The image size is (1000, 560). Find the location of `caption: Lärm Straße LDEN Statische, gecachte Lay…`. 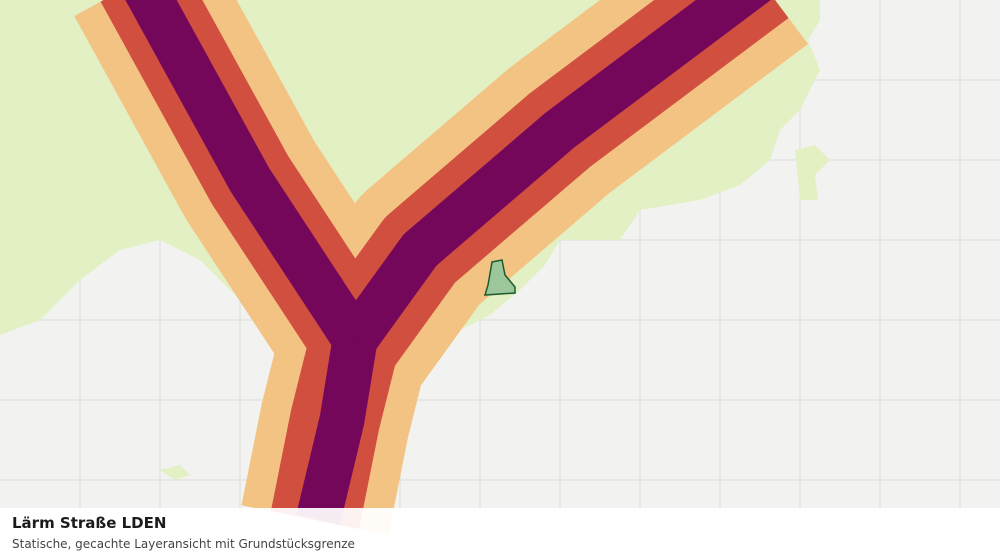

caption: Lärm Straße LDEN Statische, gecachte Lay… is located at coordinates (500, 534).